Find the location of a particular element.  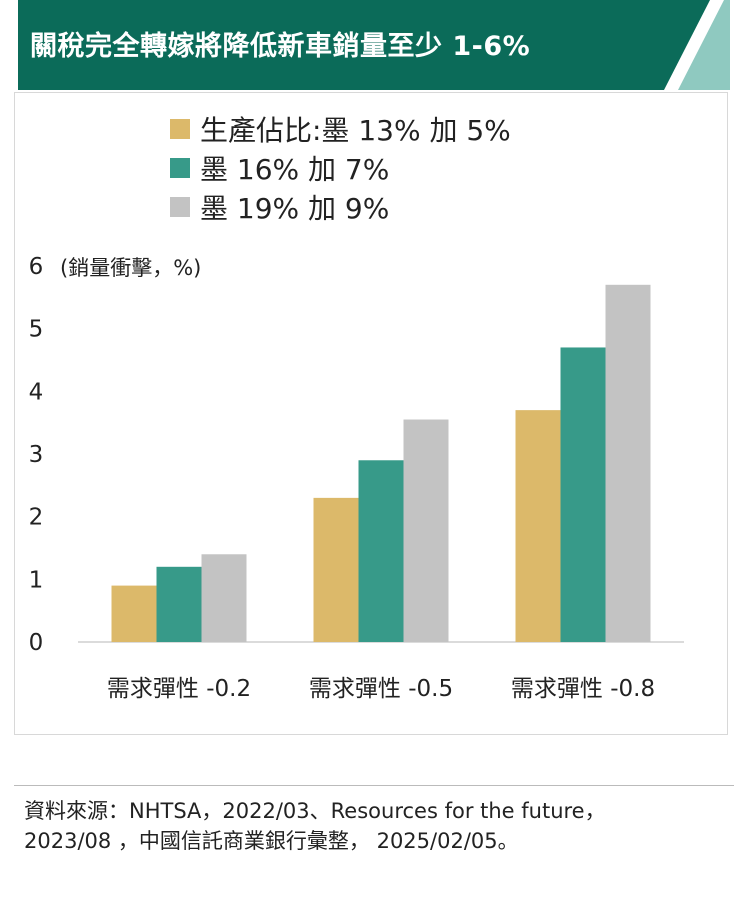

y-tick-label: 5 is located at coordinates (36, 330).